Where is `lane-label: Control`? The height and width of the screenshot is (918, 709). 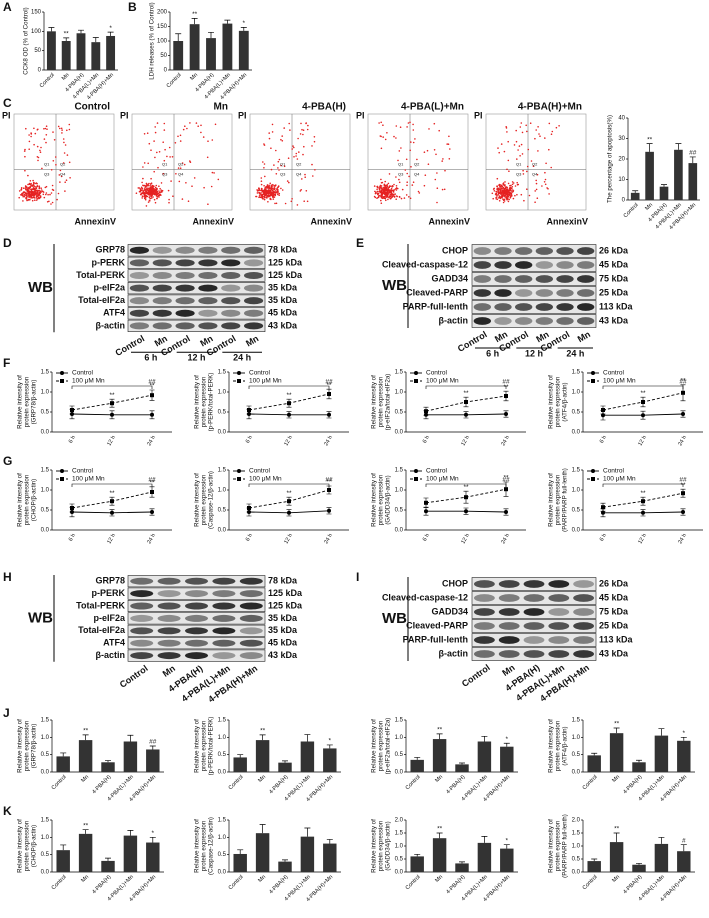 lane-label: Control is located at coordinates (476, 675).